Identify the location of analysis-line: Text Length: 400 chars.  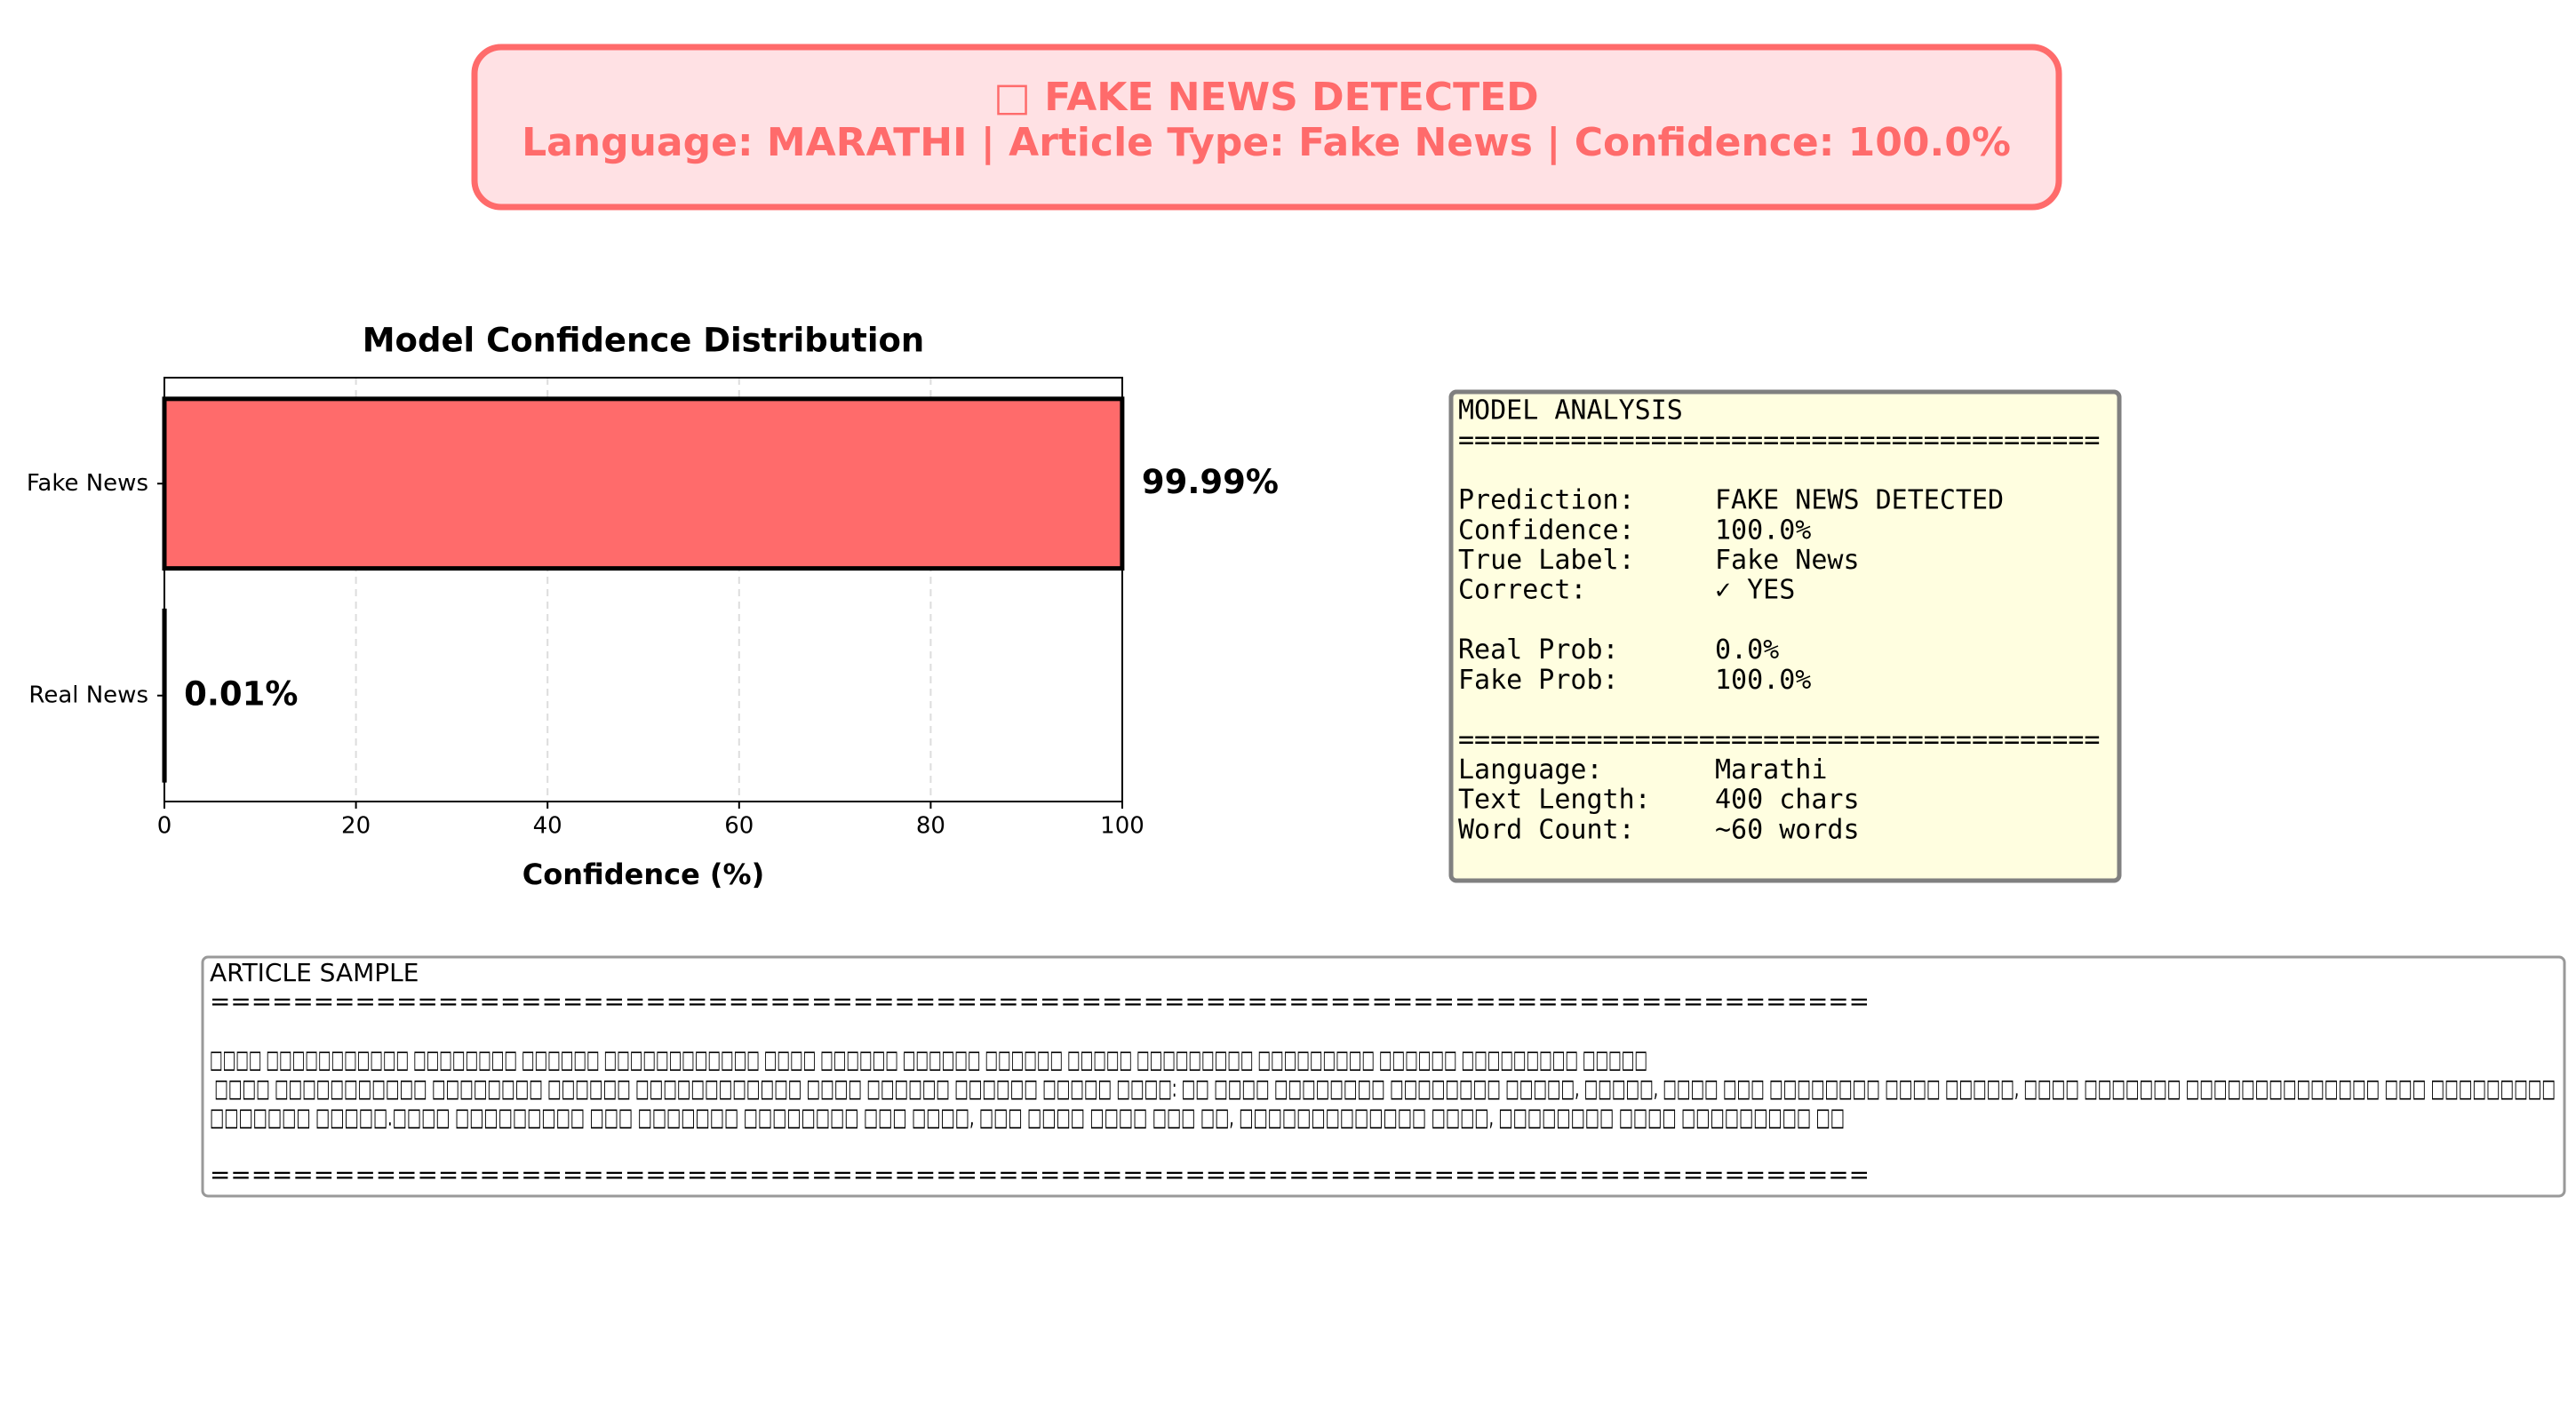
(1659, 800).